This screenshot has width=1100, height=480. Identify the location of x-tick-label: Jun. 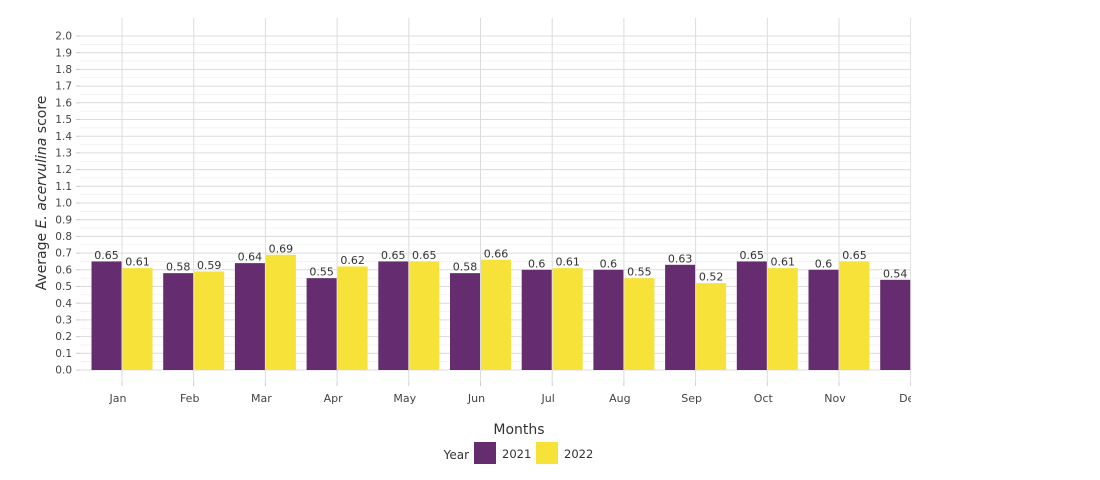
(476, 398).